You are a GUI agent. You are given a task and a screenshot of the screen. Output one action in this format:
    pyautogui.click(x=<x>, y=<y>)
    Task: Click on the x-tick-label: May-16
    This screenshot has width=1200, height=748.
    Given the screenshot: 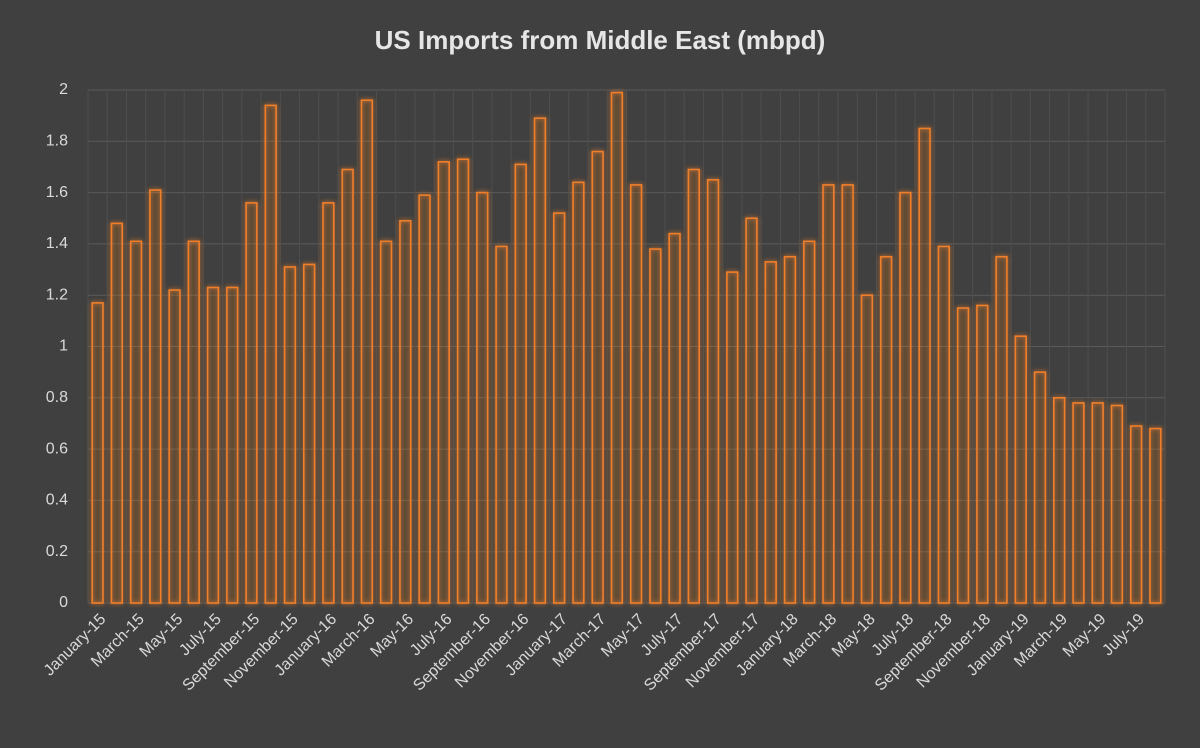 What is the action you would take?
    pyautogui.click(x=392, y=636)
    